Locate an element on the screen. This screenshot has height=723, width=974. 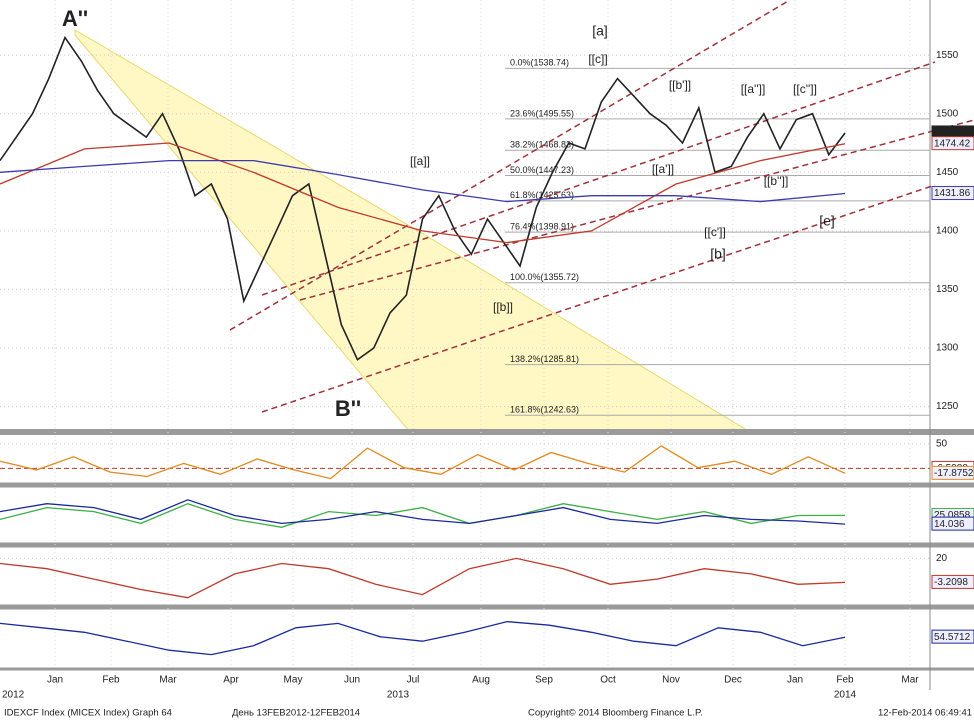
wave-label: [a] is located at coordinates (600, 31).